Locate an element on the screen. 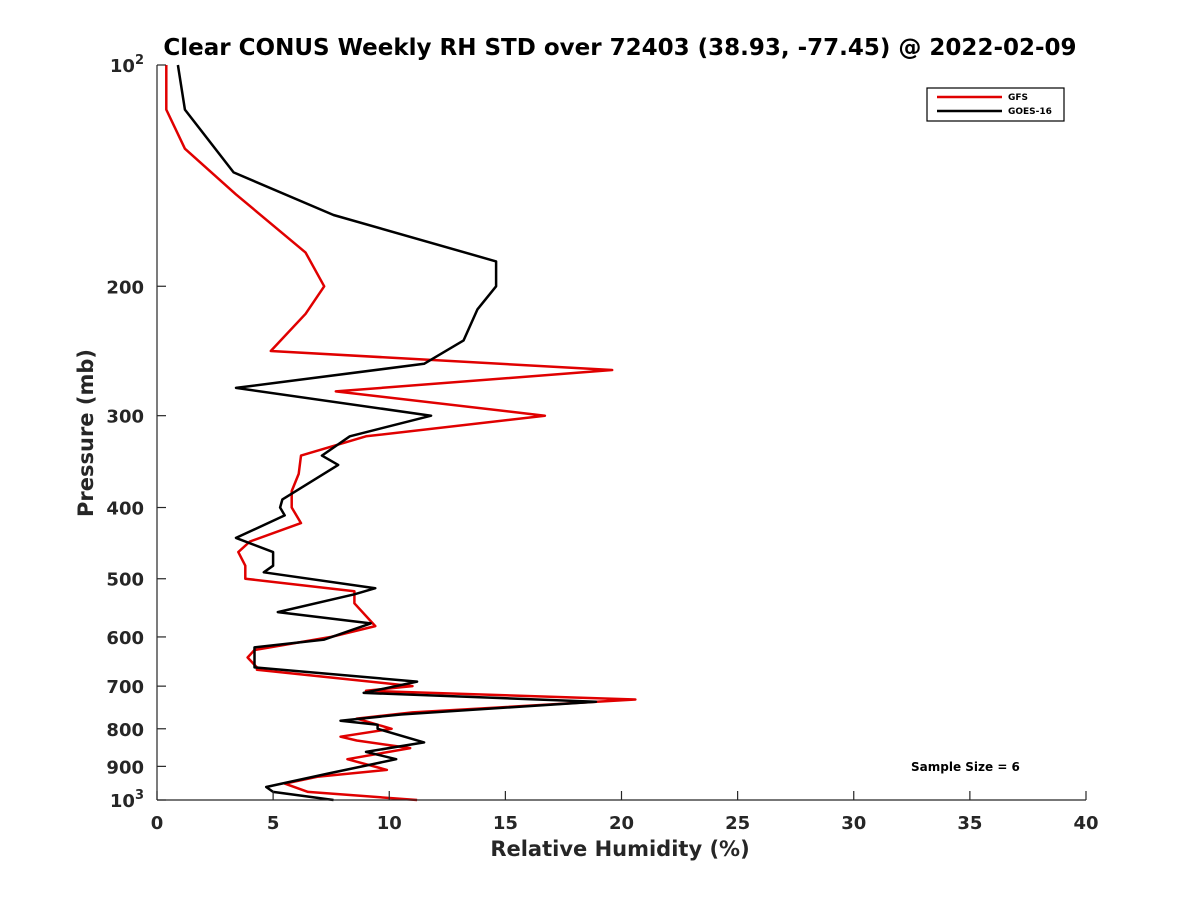 This screenshot has width=1200, height=900. y-tick-label-5: 600 is located at coordinates (125, 638).